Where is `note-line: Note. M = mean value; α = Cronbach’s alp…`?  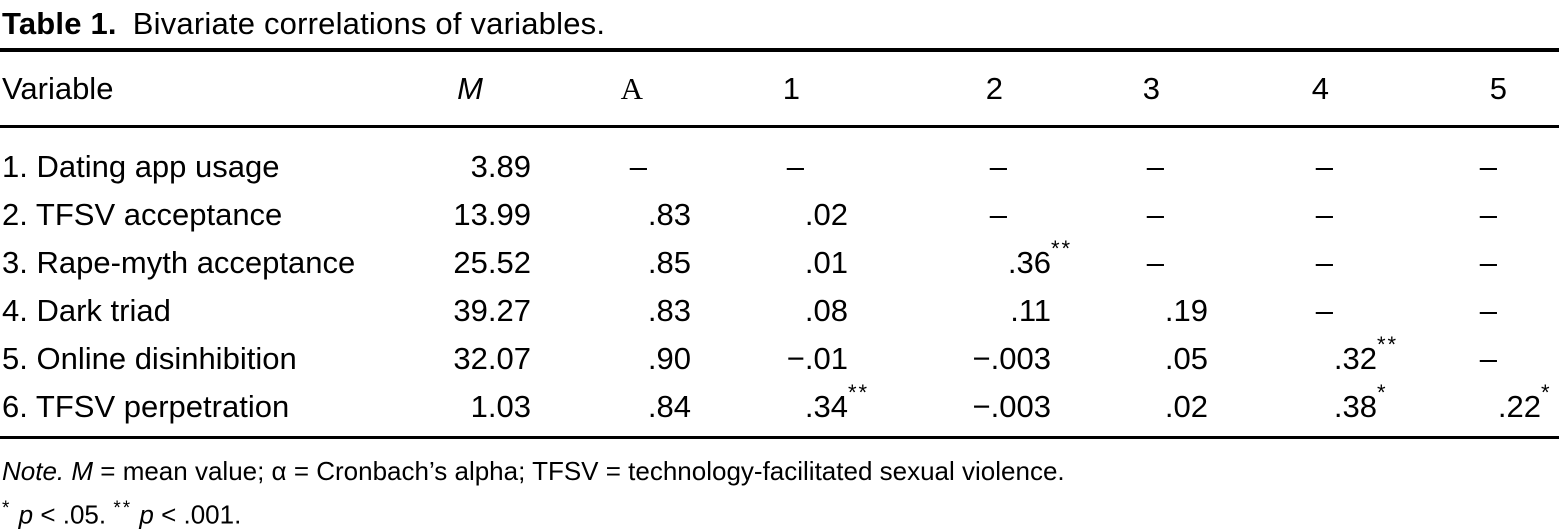 note-line: Note. M = mean value; α = Cronbach’s alp… is located at coordinates (780, 471).